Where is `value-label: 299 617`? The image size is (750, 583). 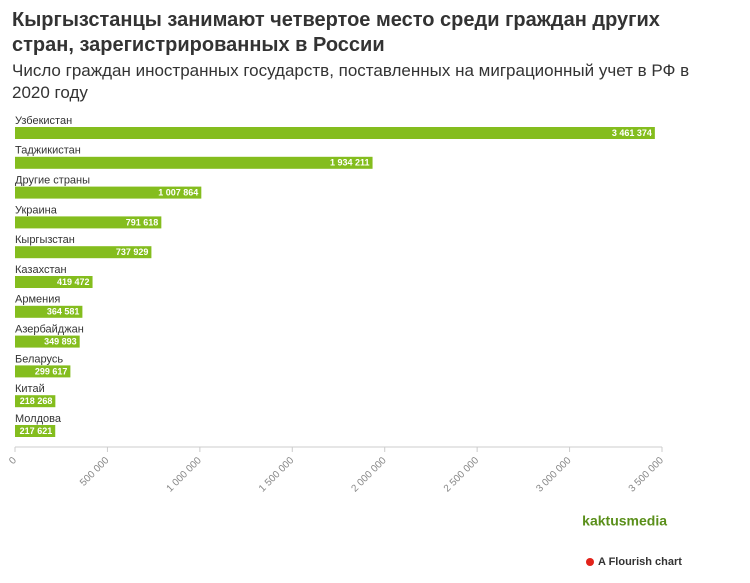
value-label: 299 617 is located at coordinates (51, 371).